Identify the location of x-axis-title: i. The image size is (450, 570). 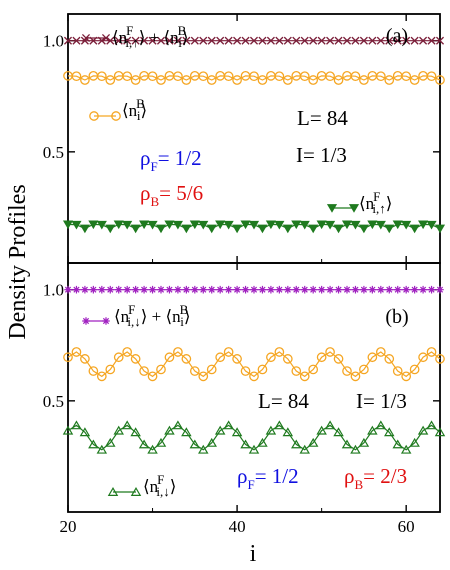
(253, 554).